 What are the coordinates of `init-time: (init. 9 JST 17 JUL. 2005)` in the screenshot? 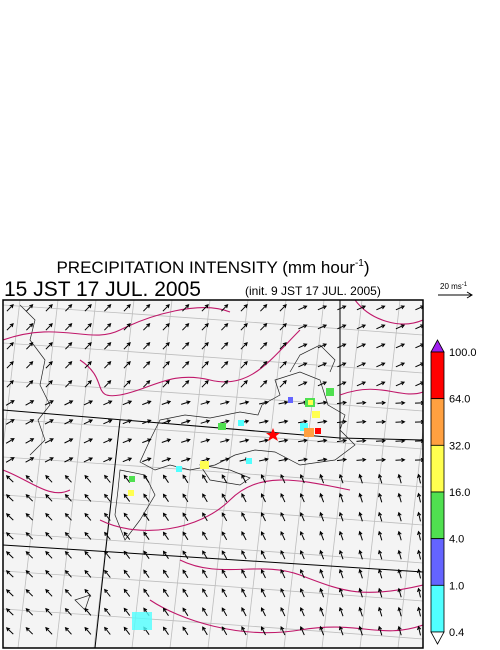 It's located at (313, 291).